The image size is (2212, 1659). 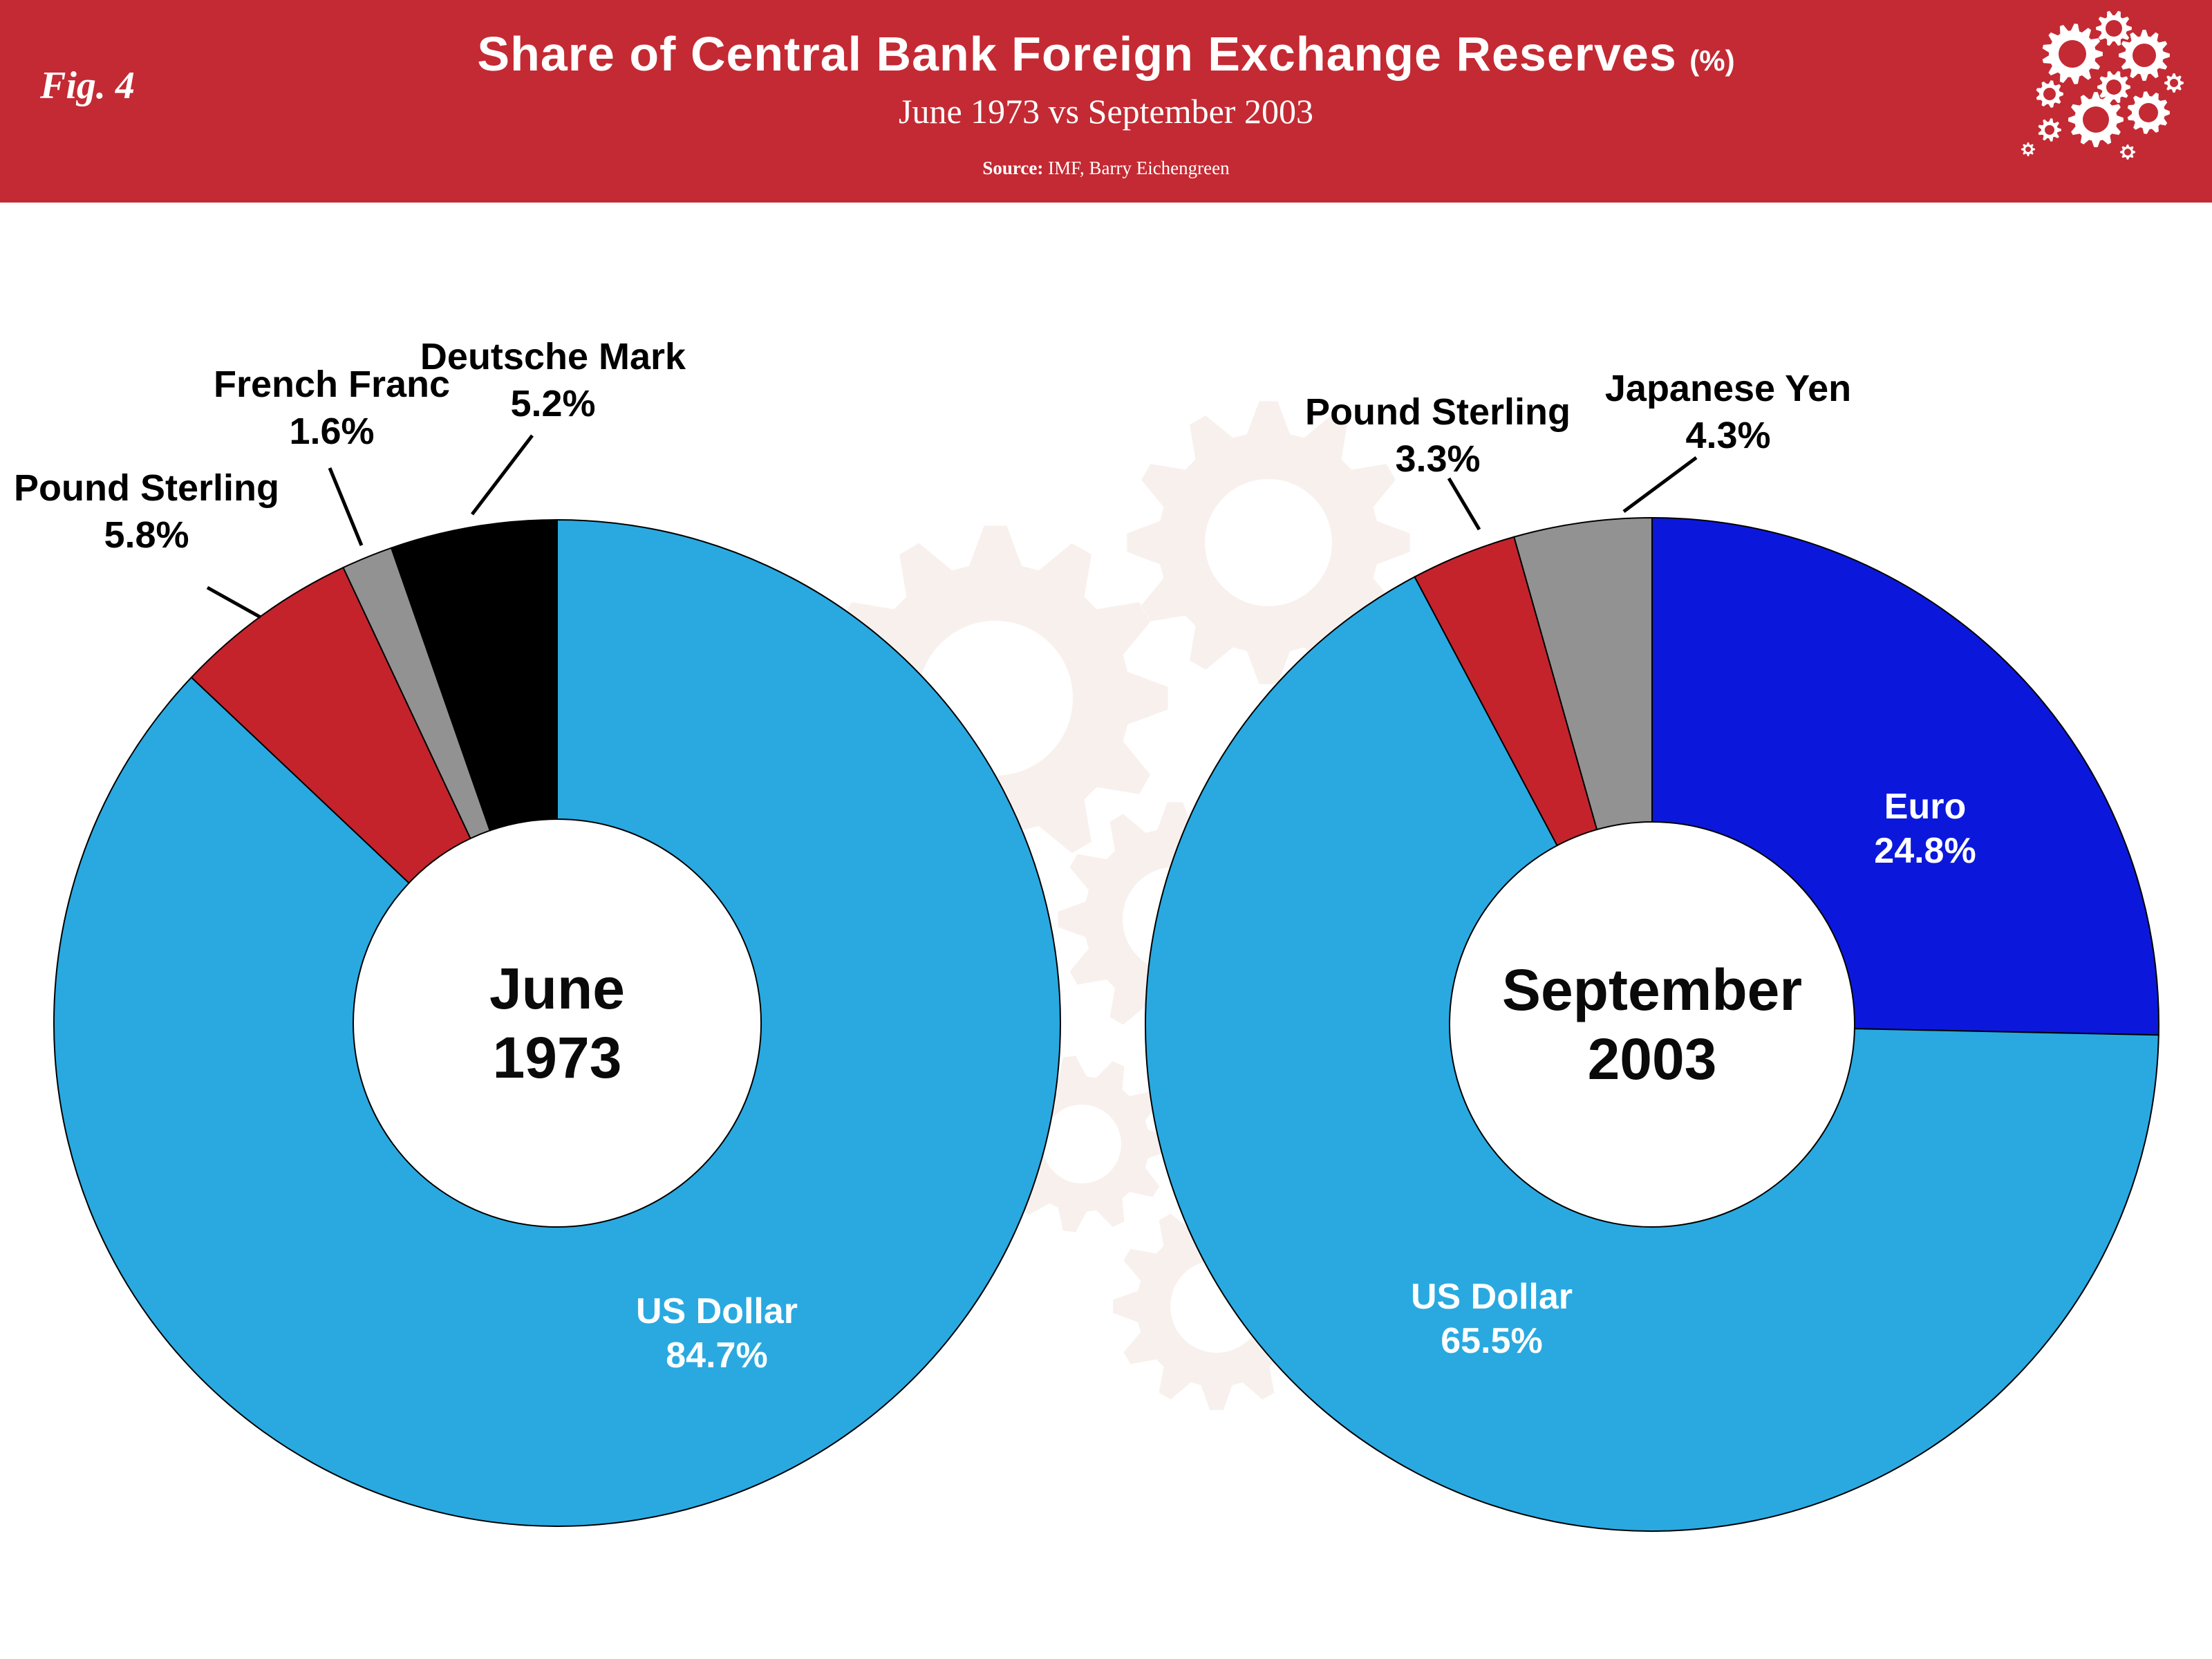 I want to click on label-pound-sterling-2003: Pound Sterling 3.3%, so click(x=1438, y=435).